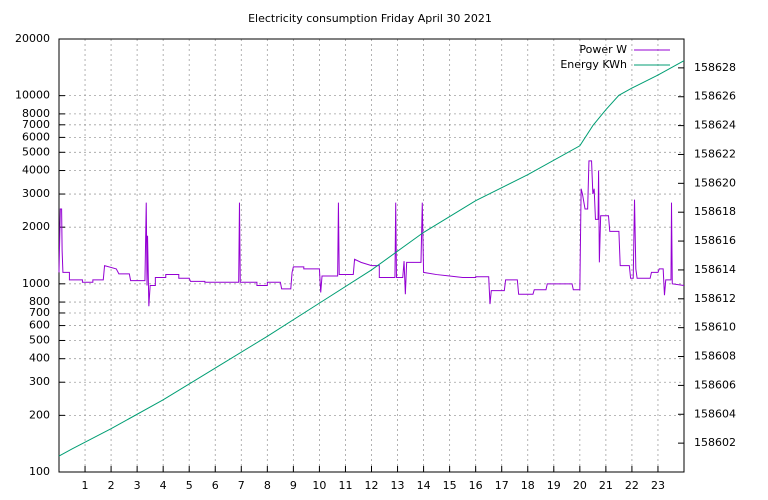 The image size is (768, 500). Describe the element at coordinates (39, 325) in the screenshot. I see `y-tick-label: 600` at that location.